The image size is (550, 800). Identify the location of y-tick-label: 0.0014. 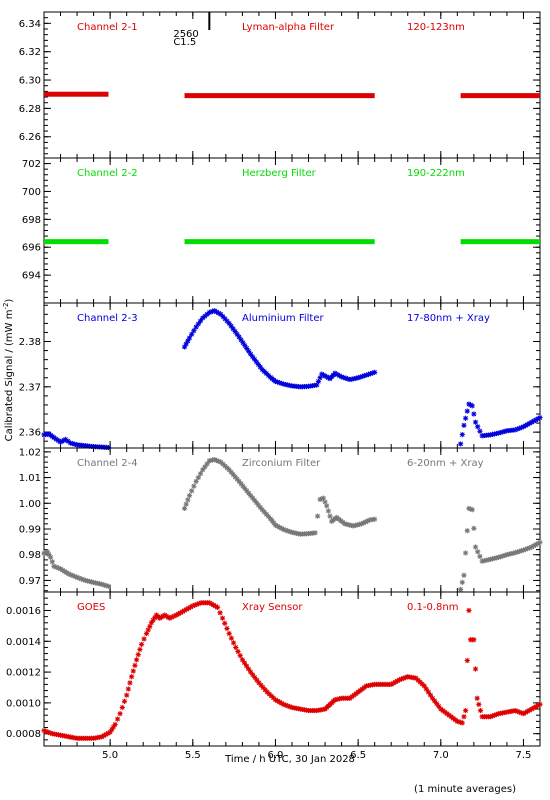
(23, 642).